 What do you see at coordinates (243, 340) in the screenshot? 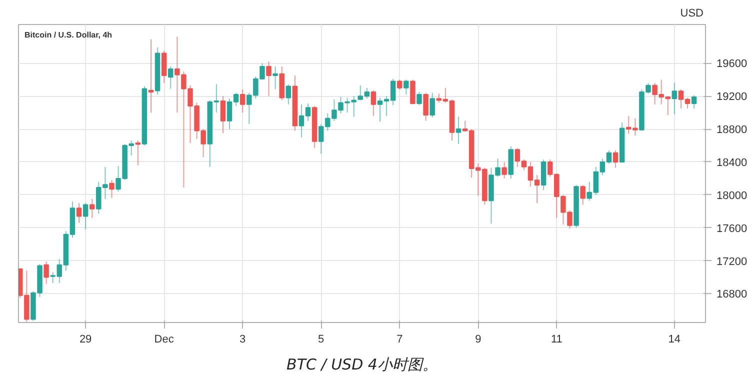
I see `x-tick-label: 3` at bounding box center [243, 340].